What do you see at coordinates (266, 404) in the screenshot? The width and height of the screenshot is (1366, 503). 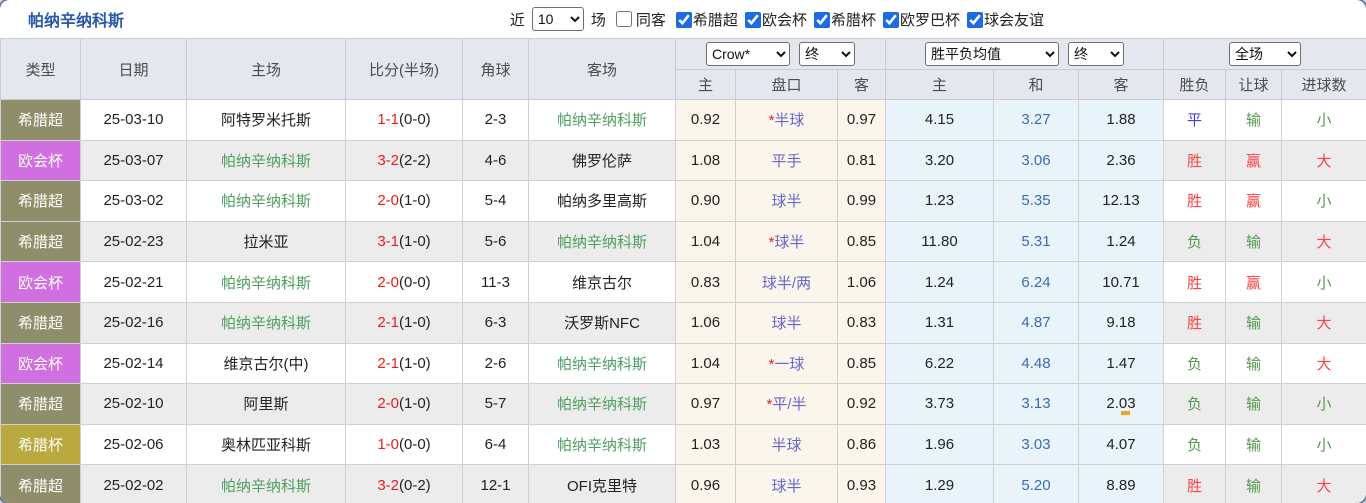 I see `home-team: 阿里斯` at bounding box center [266, 404].